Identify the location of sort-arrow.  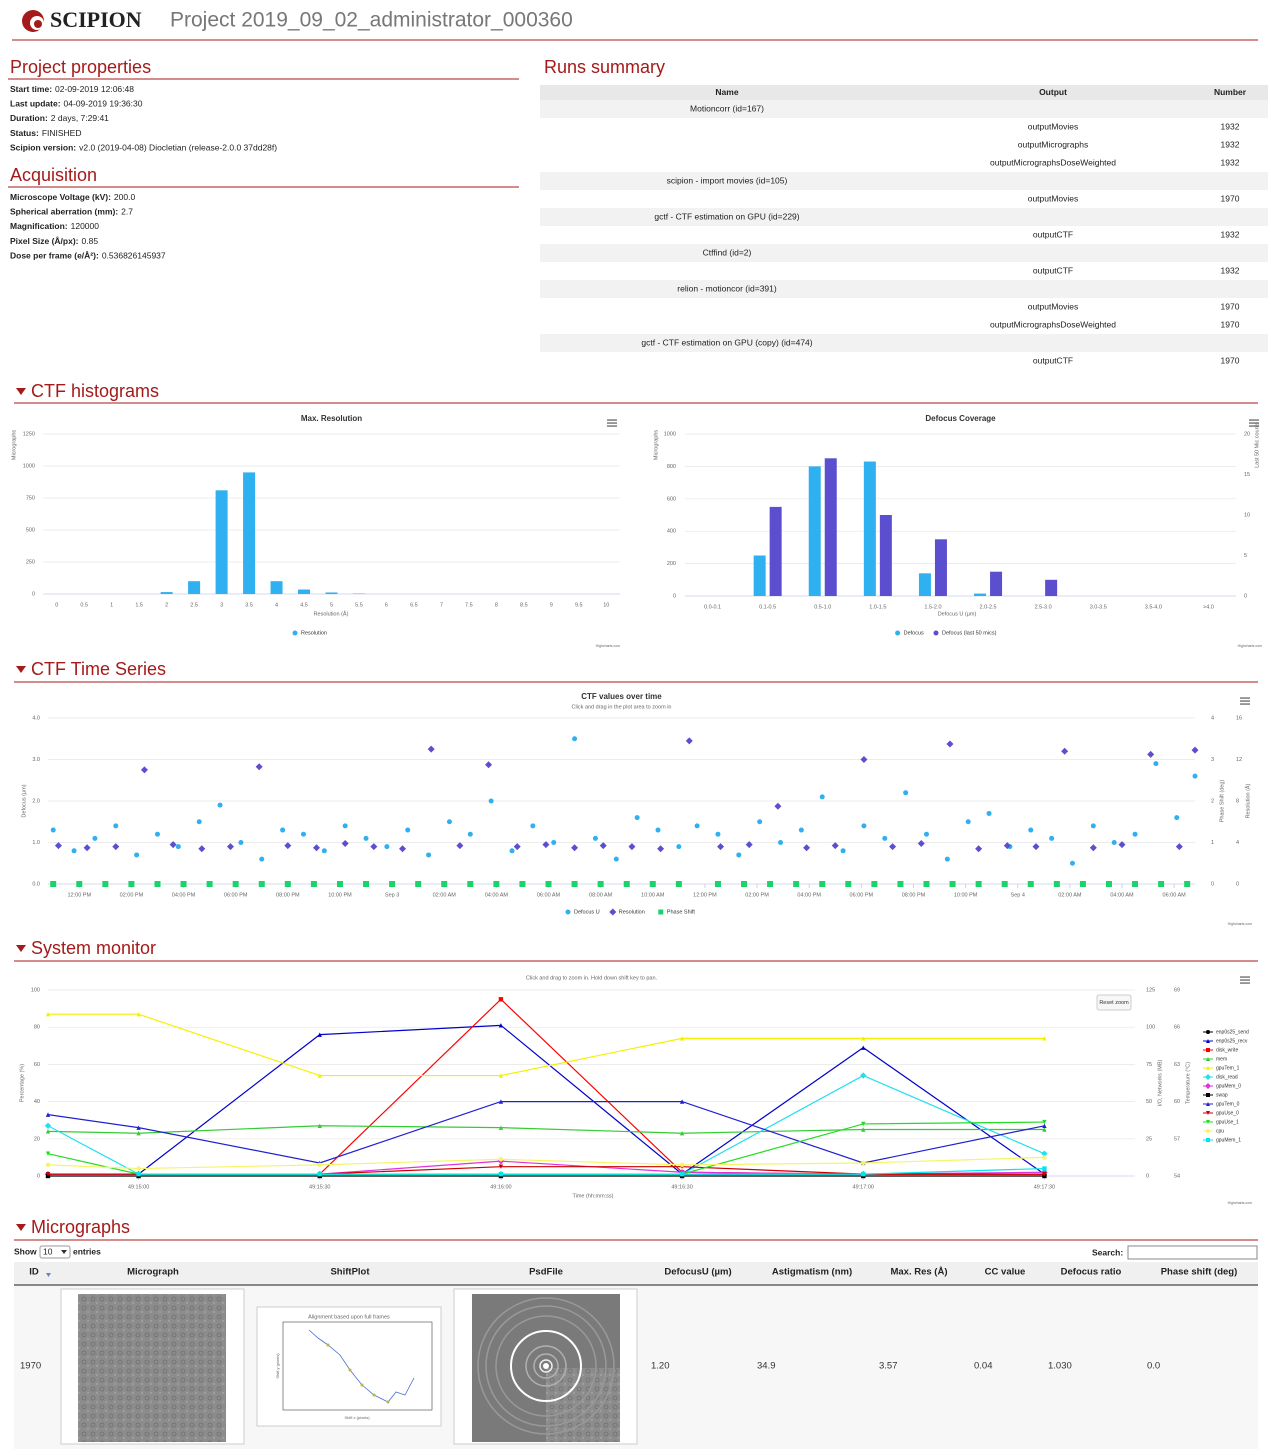
(48, 1275).